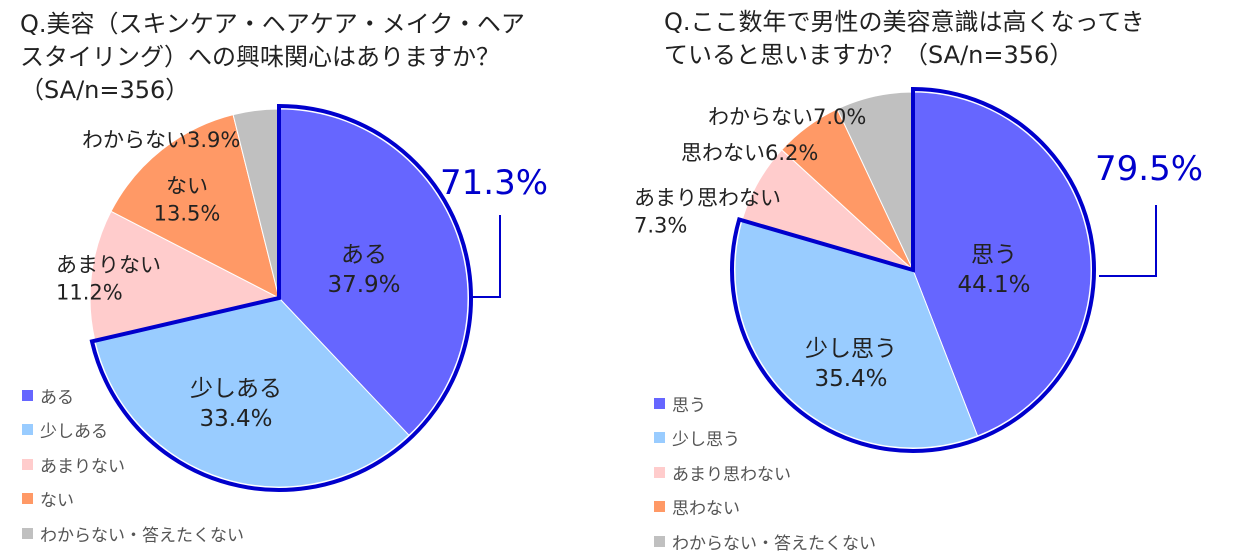 Image resolution: width=1237 pixels, height=559 pixels. I want to click on slice-label: あまり思わない 7.3%, so click(707, 211).